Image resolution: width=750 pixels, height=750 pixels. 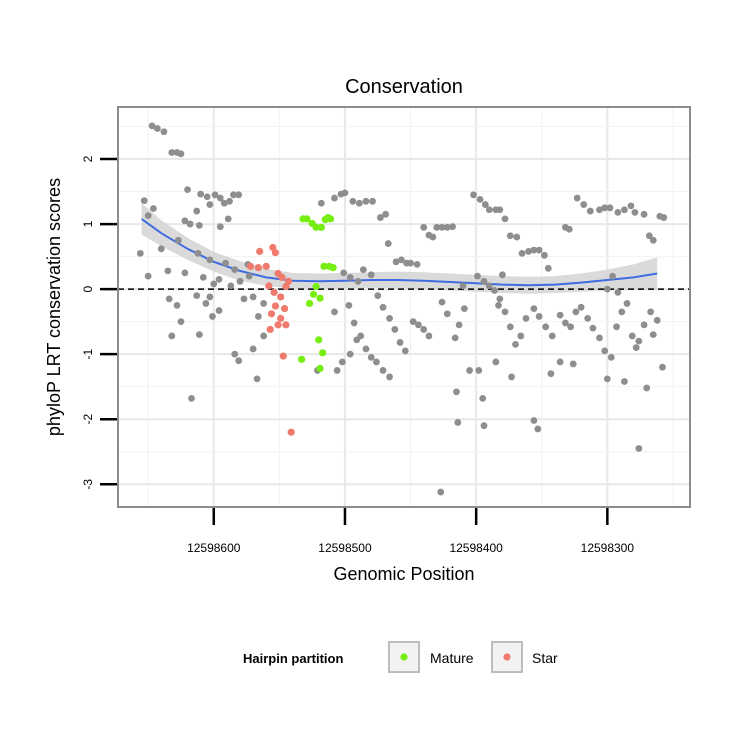 What do you see at coordinates (507, 657) in the screenshot?
I see `legend-marker-star` at bounding box center [507, 657].